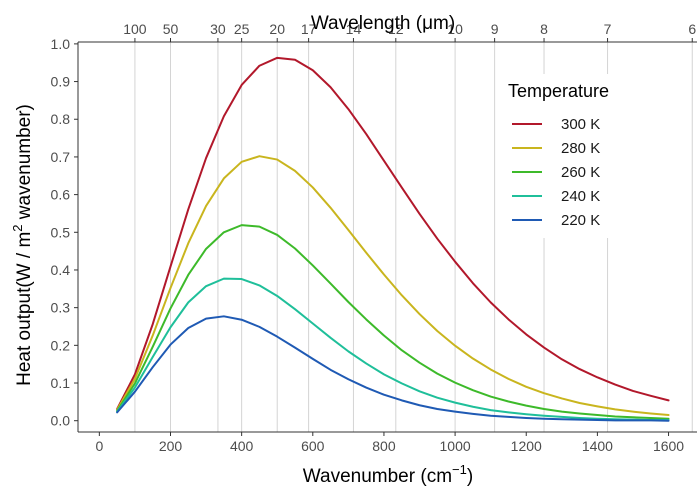 The image size is (700, 500). I want to click on x-tick-label-1200: 1200, so click(526, 446).